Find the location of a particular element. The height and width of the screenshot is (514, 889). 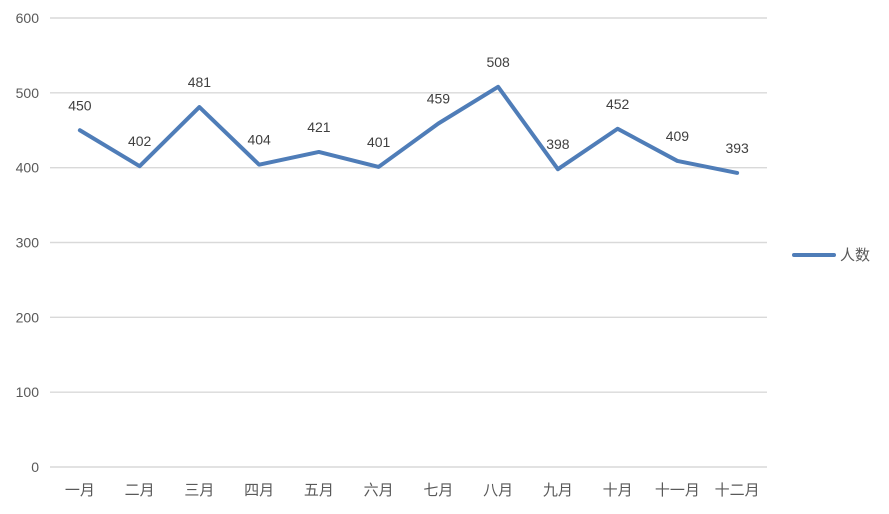

y-tick-label: 500 is located at coordinates (28, 93).